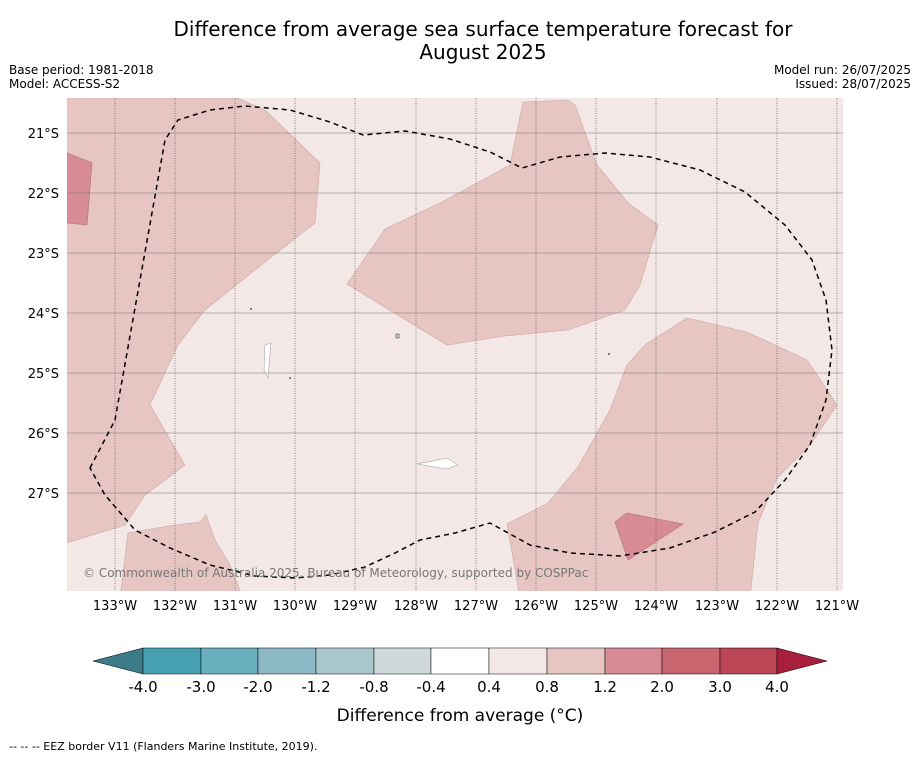  I want to click on lon-label: 127°W, so click(476, 606).